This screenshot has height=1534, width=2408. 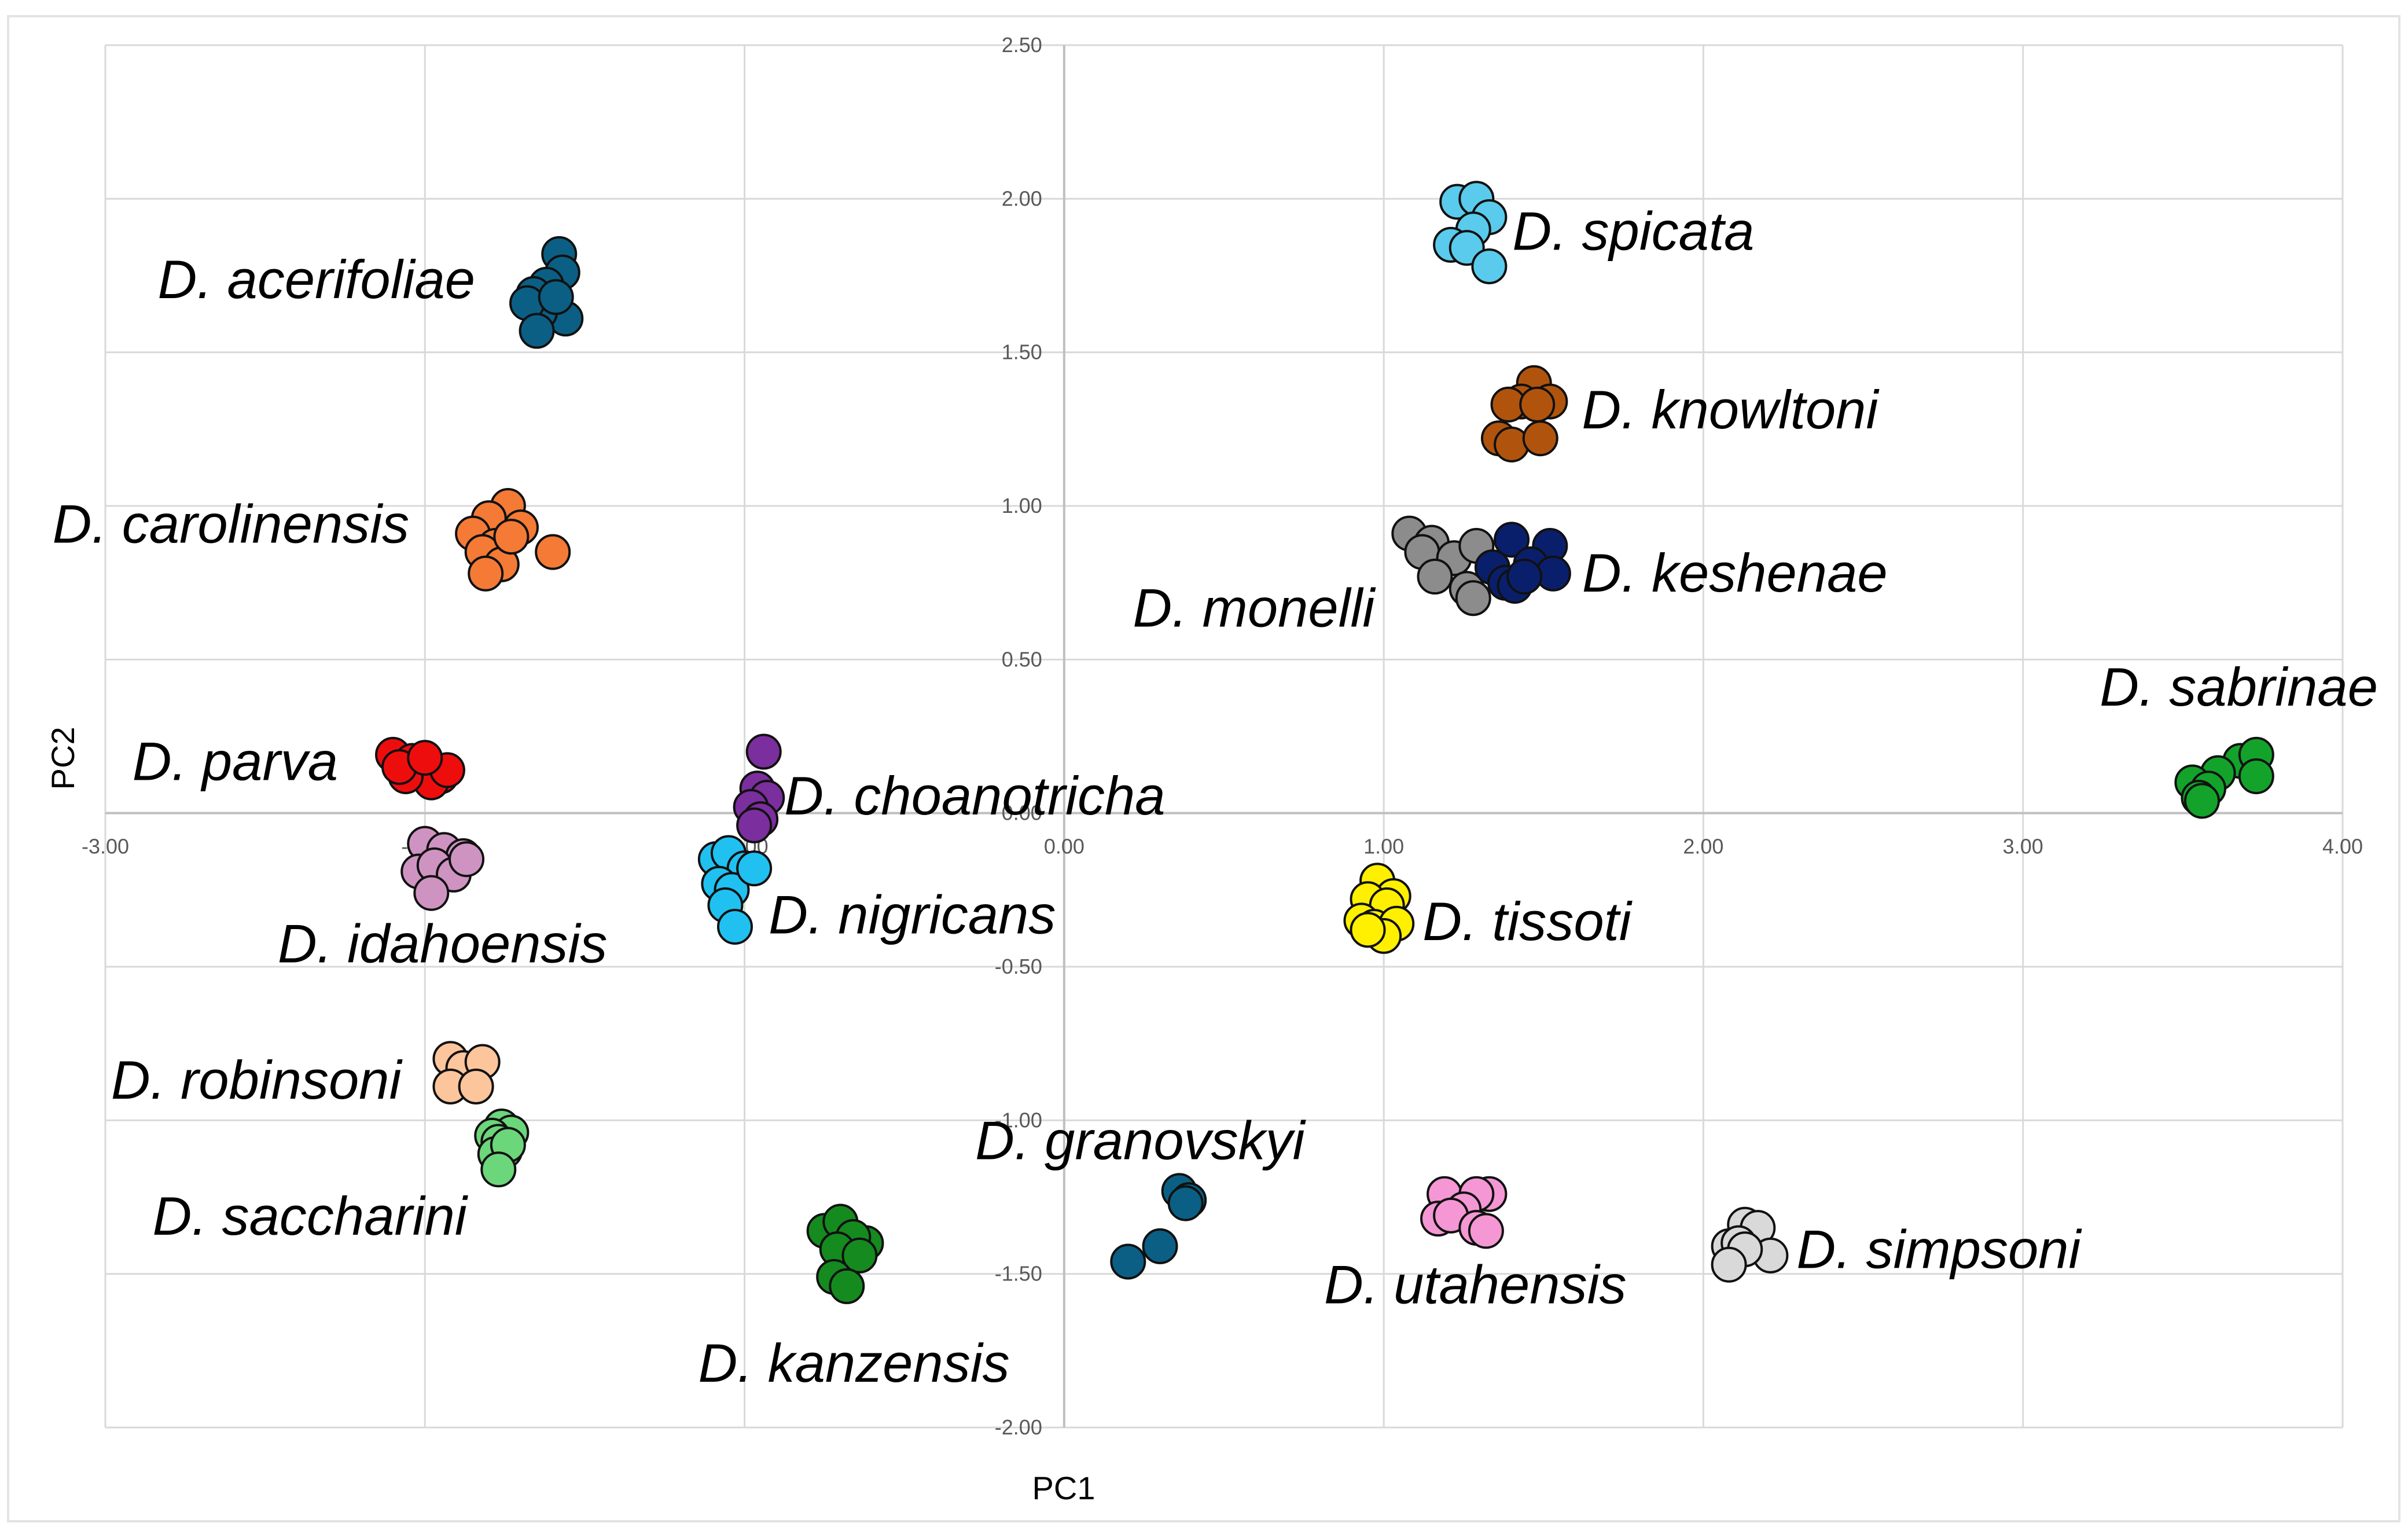 What do you see at coordinates (1063, 1488) in the screenshot?
I see `x-axis-label: PC1` at bounding box center [1063, 1488].